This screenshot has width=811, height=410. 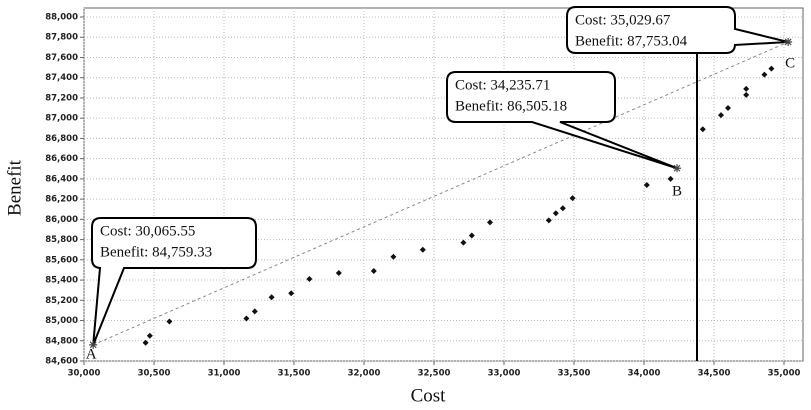 What do you see at coordinates (511, 106) in the screenshot?
I see `callout-text: Benefit: 86,505.18` at bounding box center [511, 106].